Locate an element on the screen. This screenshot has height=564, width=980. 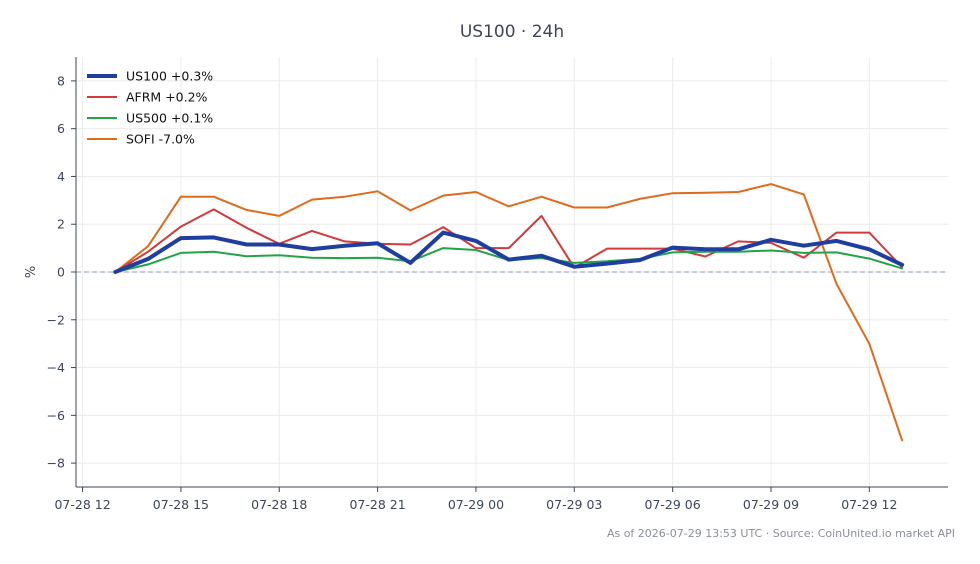
series-line-afrm is located at coordinates (509, 240).